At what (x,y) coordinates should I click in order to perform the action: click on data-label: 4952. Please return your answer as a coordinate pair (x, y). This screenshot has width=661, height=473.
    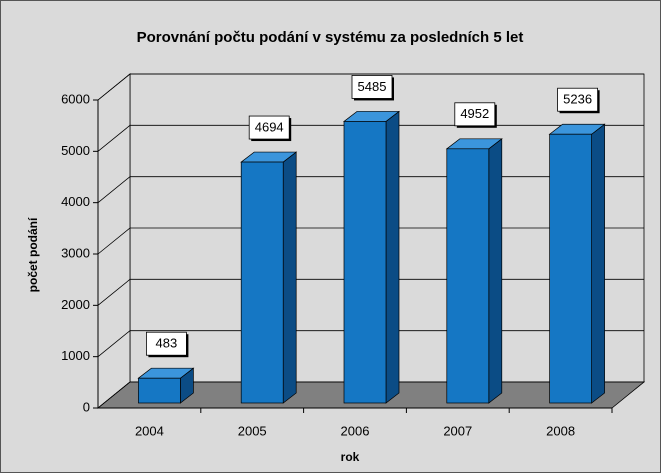
    Looking at the image, I should click on (474, 113).